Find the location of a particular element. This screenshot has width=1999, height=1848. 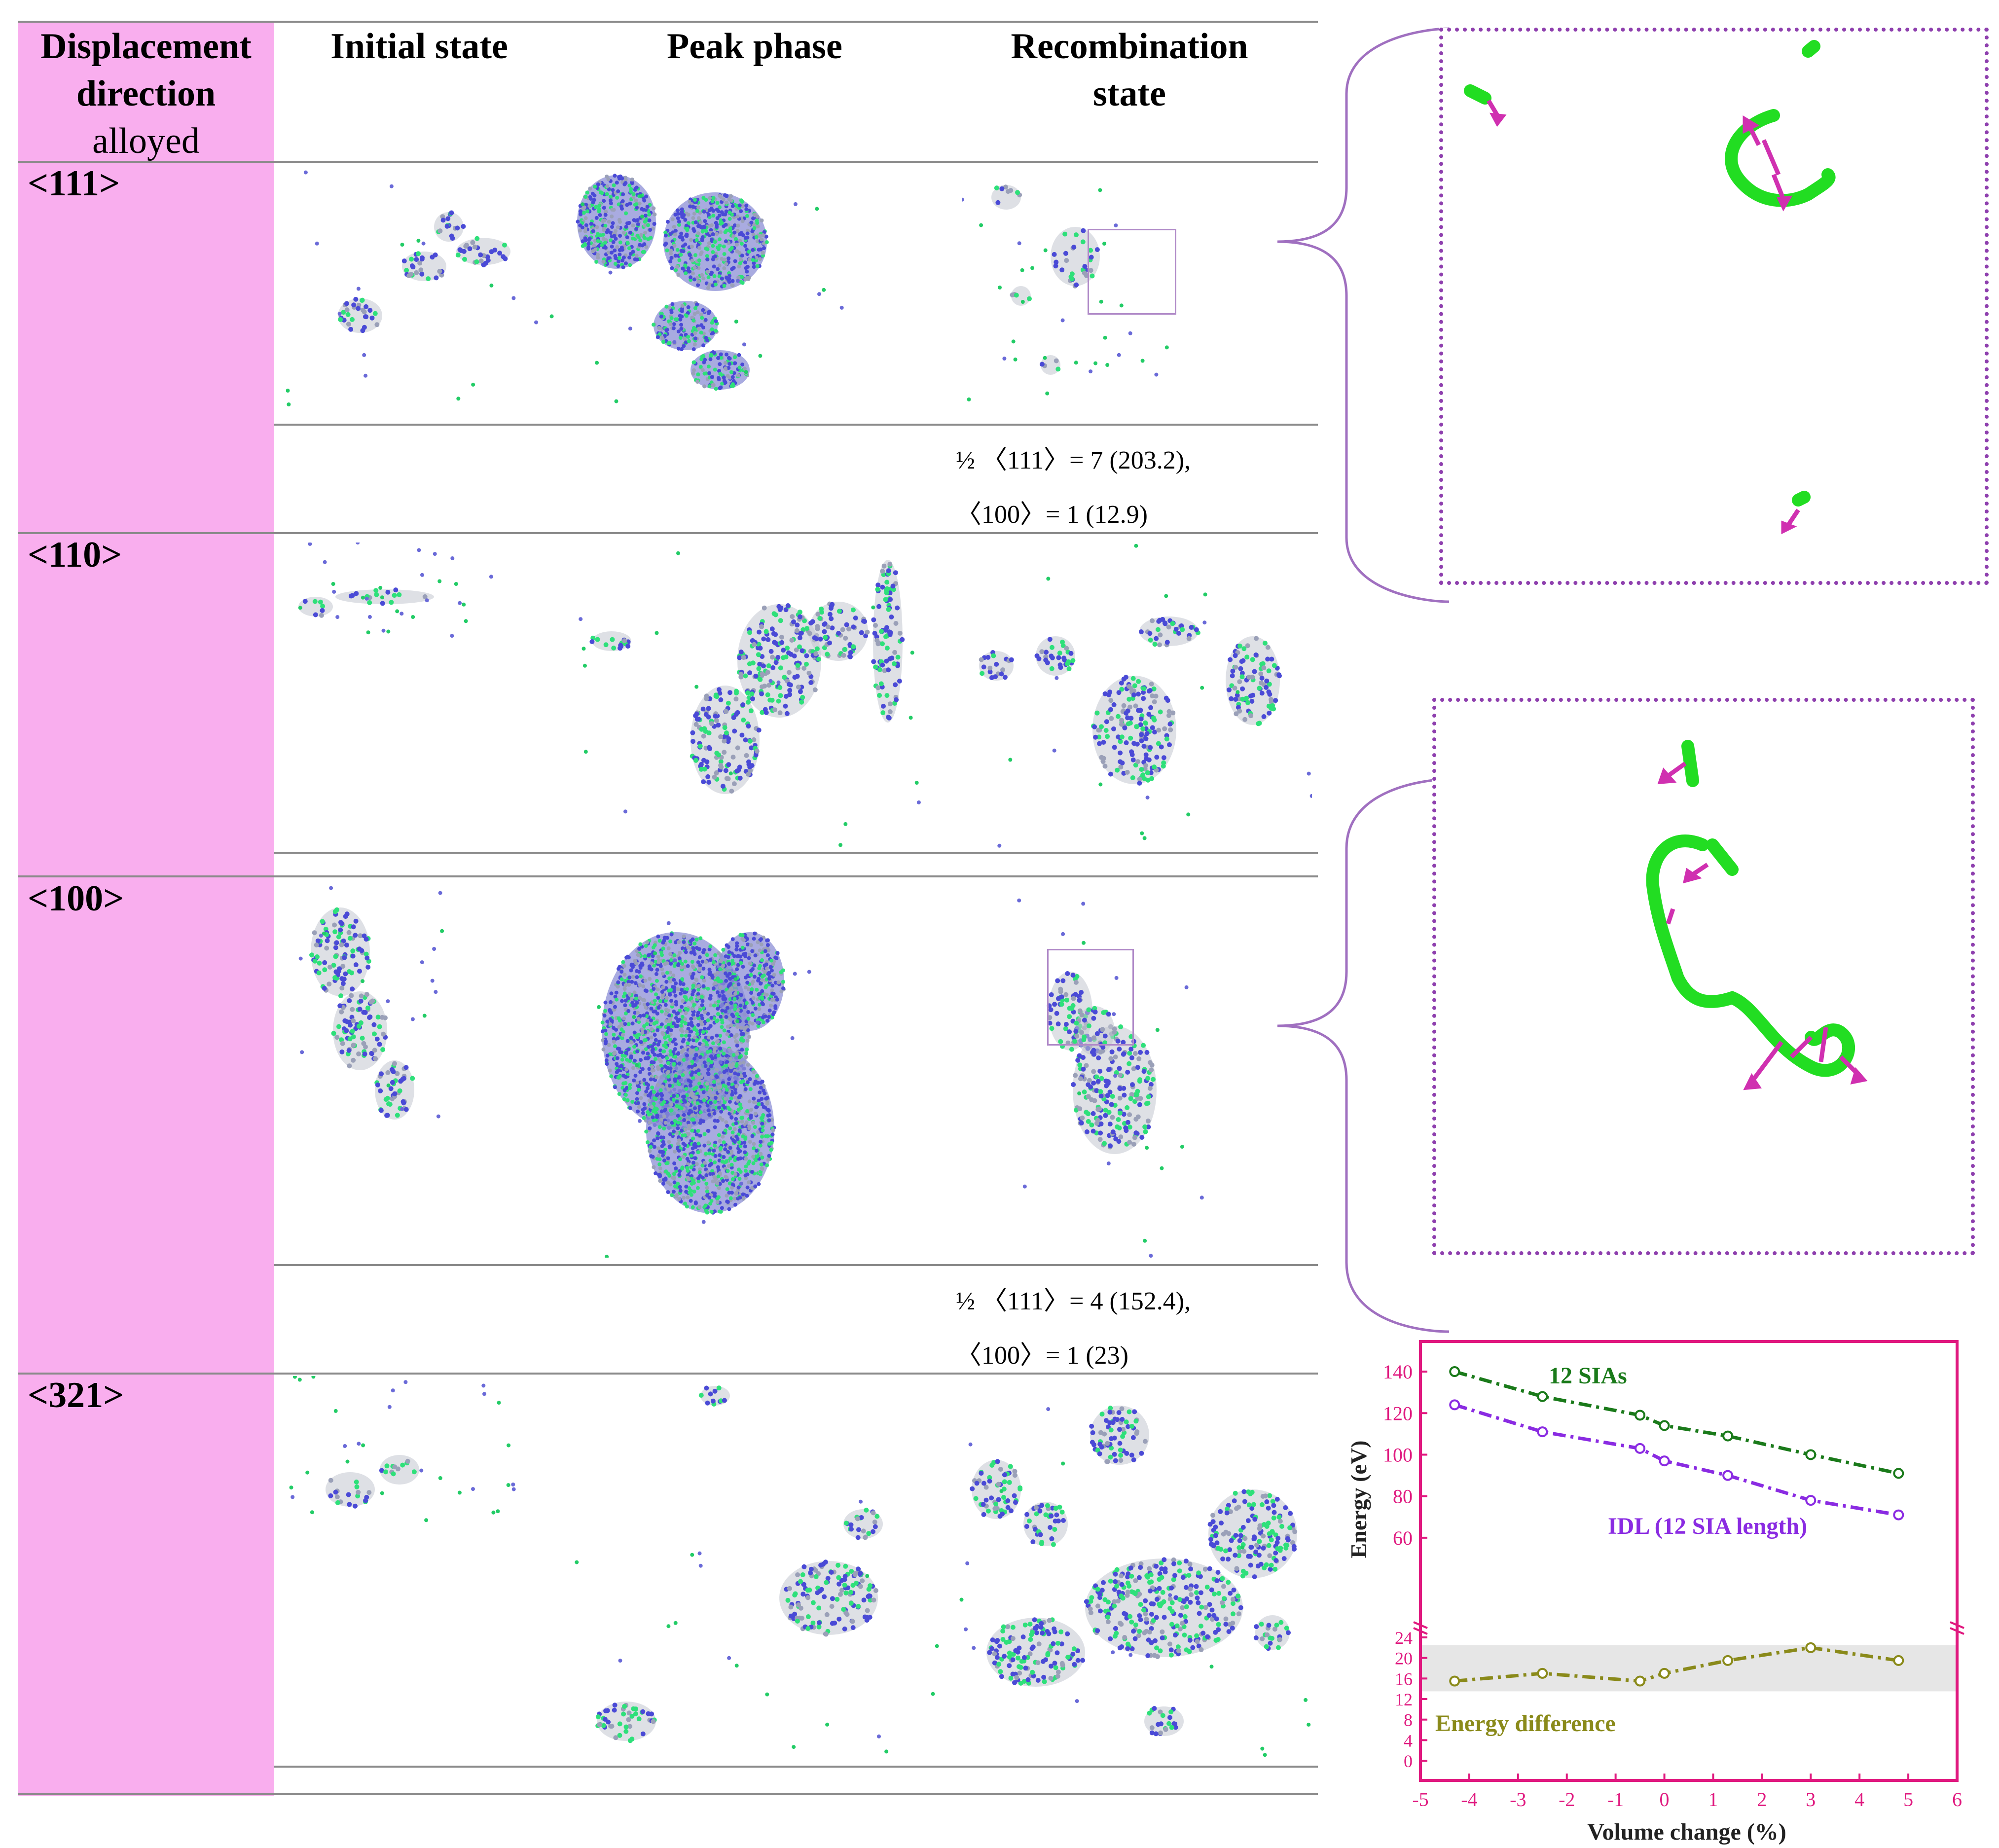

row2-initial-snapshot is located at coordinates (390, 592).